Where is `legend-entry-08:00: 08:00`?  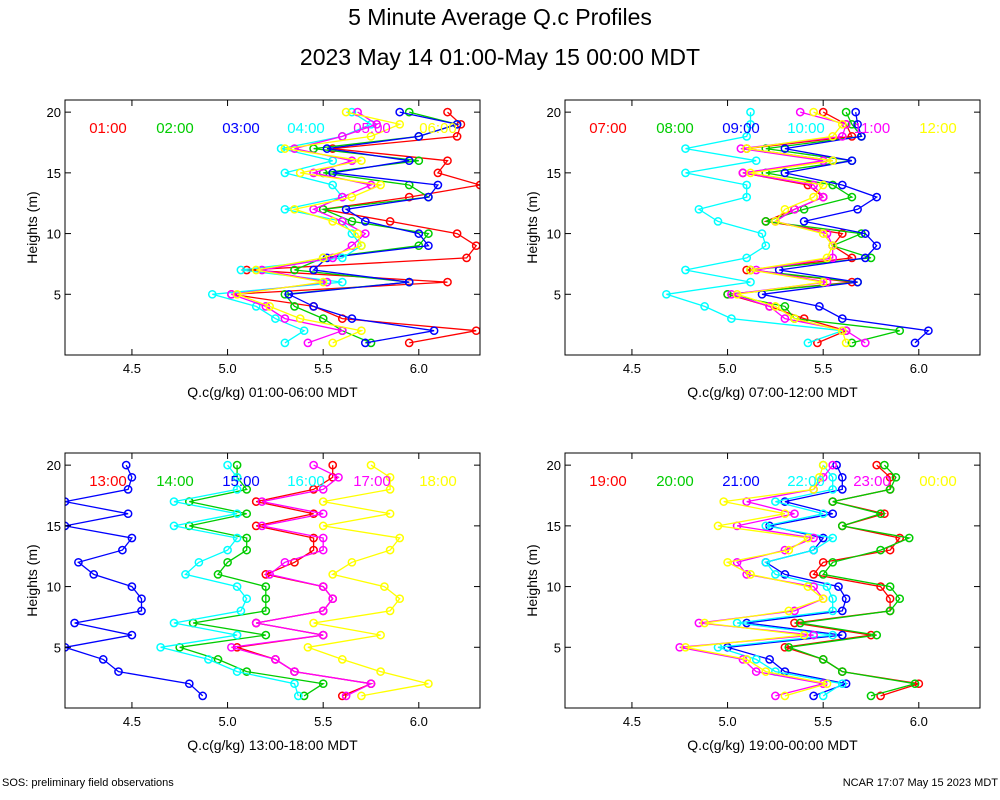
legend-entry-08:00: 08:00 is located at coordinates (675, 128).